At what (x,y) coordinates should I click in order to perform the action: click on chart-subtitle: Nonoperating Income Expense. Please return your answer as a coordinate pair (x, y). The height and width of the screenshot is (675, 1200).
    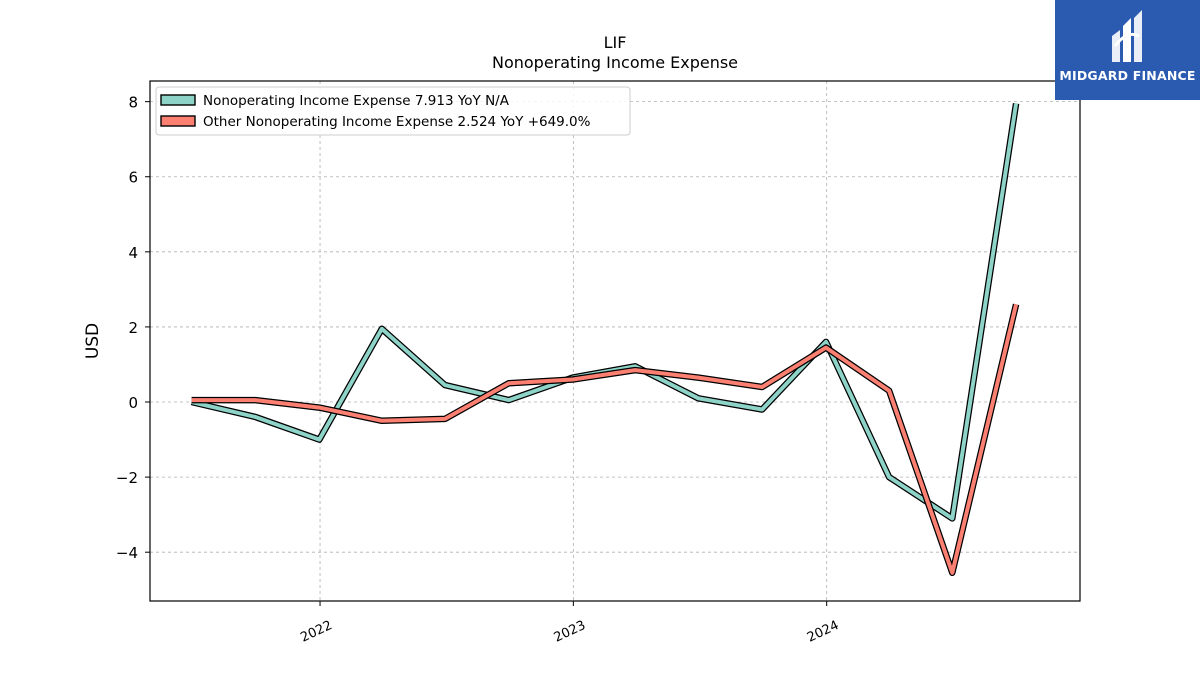
    Looking at the image, I should click on (615, 62).